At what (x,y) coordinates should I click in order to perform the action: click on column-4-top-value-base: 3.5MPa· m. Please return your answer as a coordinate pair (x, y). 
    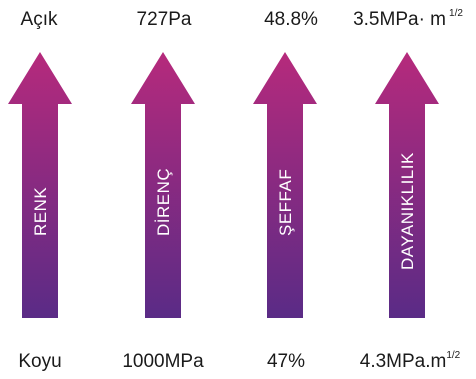
    Looking at the image, I should click on (400, 19).